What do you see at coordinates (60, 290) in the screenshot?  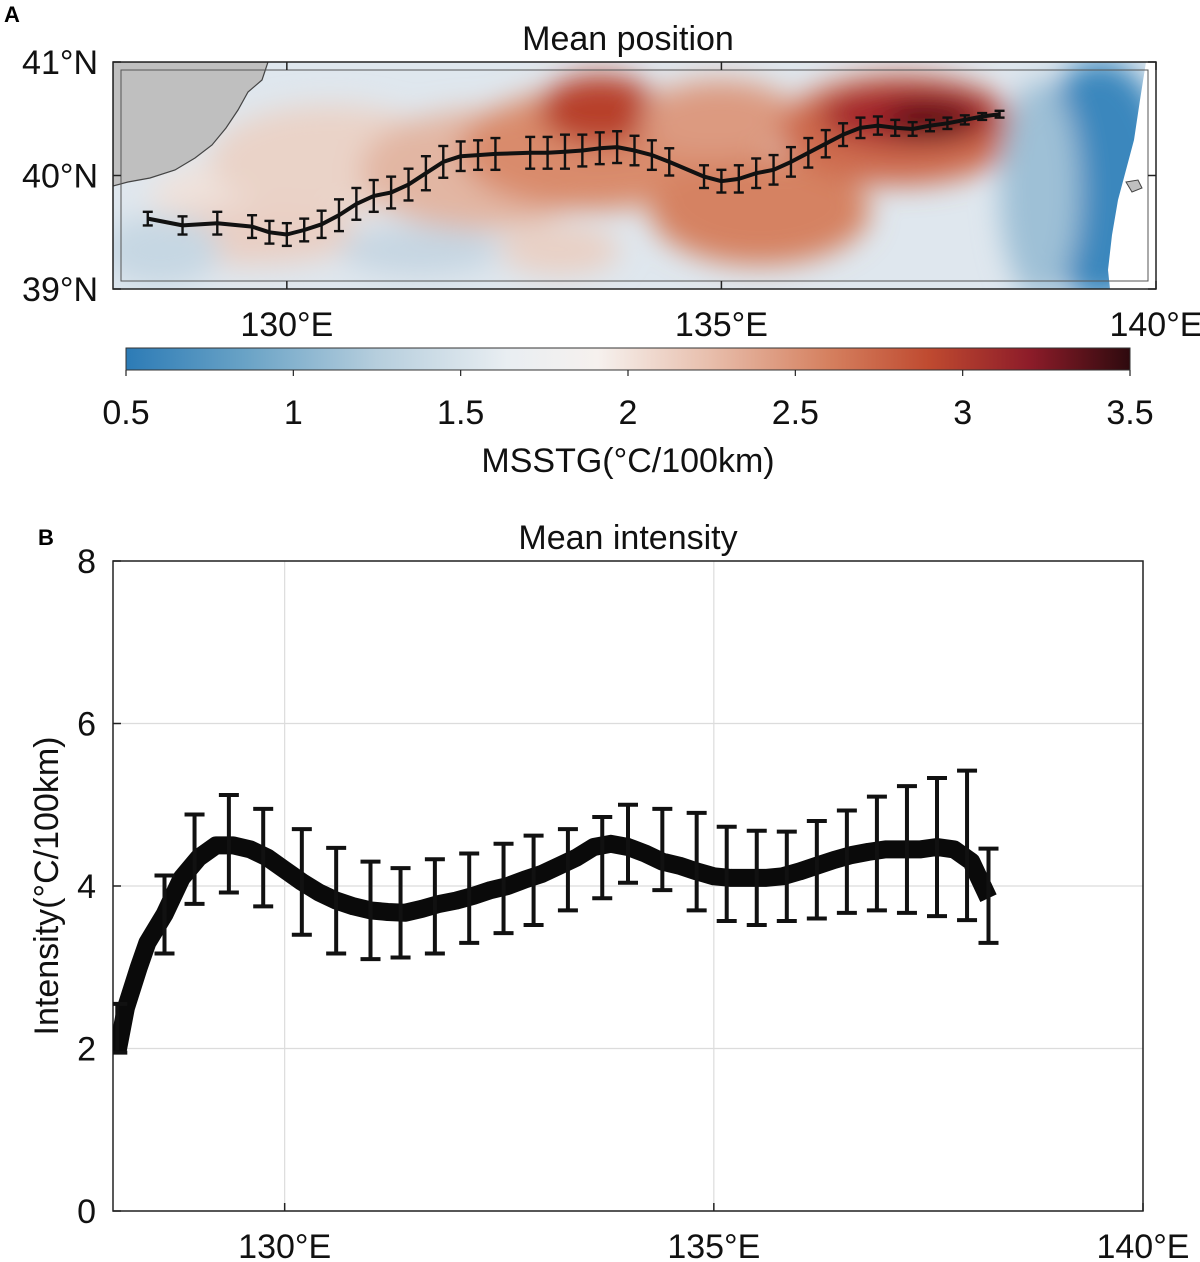 I see `panel-a-ytick-label: 39°N` at bounding box center [60, 290].